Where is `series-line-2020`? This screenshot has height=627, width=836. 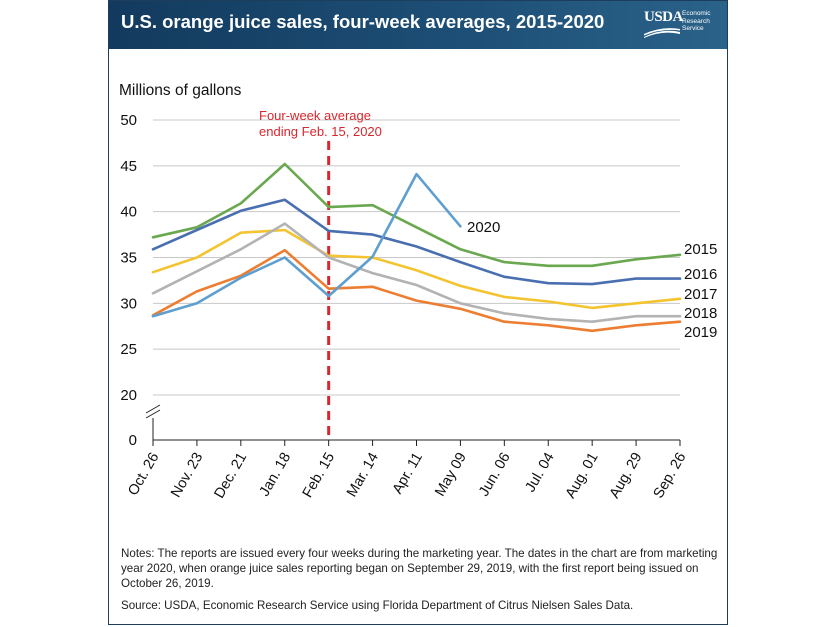
series-line-2020 is located at coordinates (306, 245).